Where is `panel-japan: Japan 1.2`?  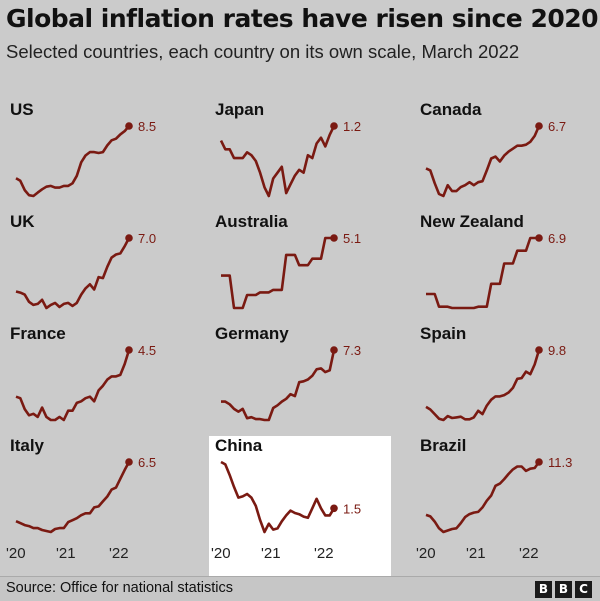 panel-japan: Japan 1.2 is located at coordinates (300, 156).